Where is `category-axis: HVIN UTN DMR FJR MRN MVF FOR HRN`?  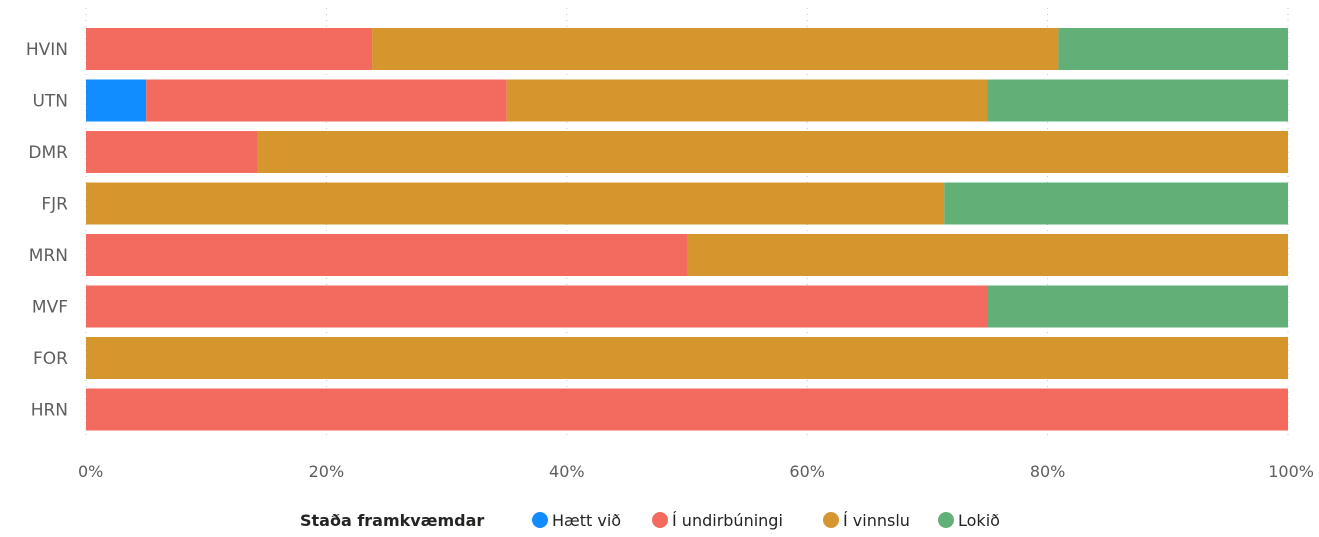
category-axis: HVIN UTN DMR FJR MRN MVF FOR HRN is located at coordinates (47, 230).